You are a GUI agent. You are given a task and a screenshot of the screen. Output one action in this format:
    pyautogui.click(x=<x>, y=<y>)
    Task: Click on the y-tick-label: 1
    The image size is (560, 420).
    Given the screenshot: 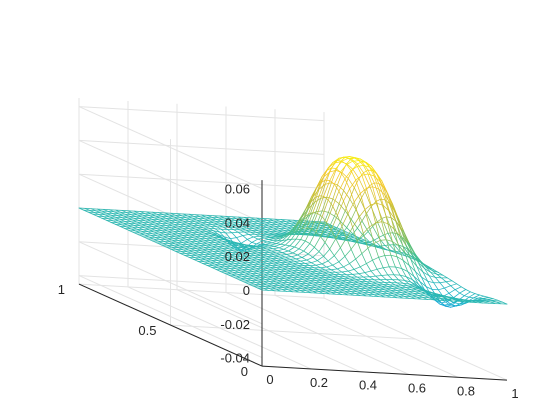 What is the action you would take?
    pyautogui.click(x=61, y=289)
    